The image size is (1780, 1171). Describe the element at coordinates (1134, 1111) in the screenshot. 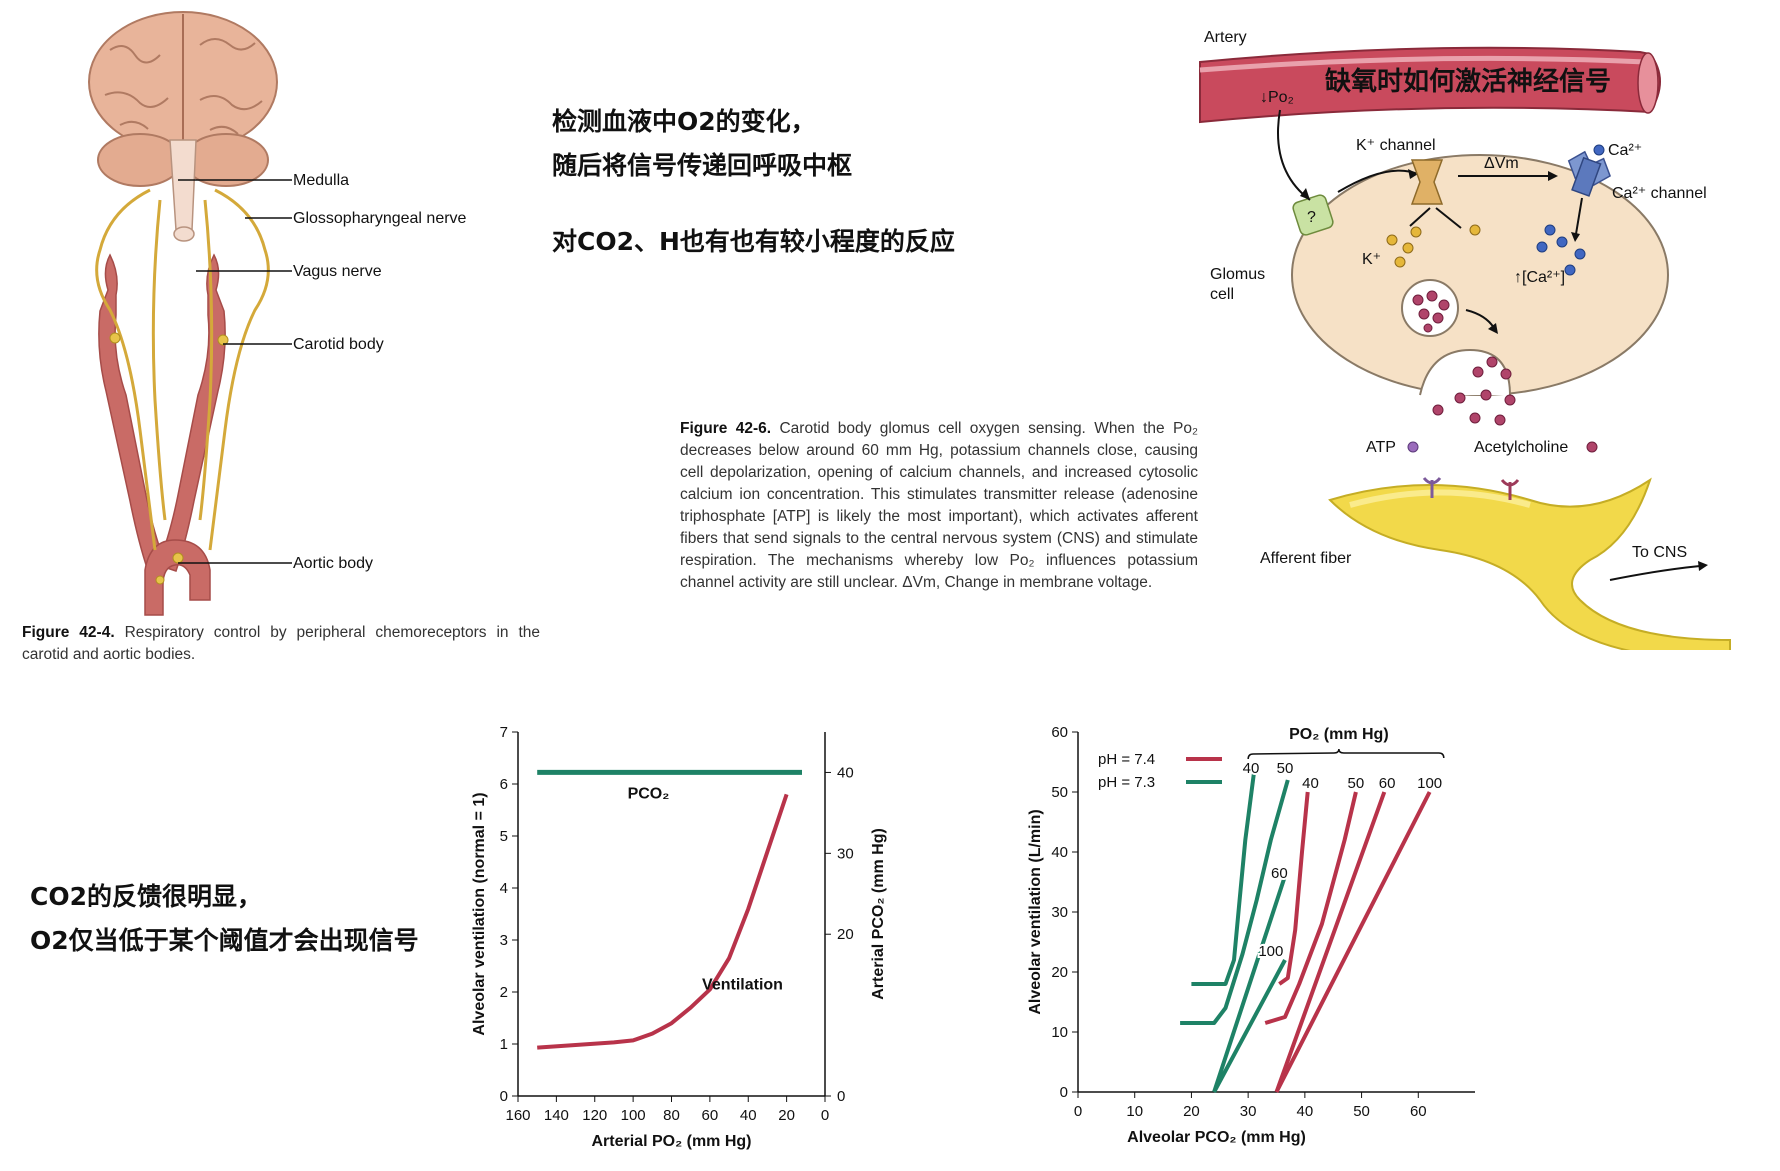

I see `x-tick-label: 10` at that location.